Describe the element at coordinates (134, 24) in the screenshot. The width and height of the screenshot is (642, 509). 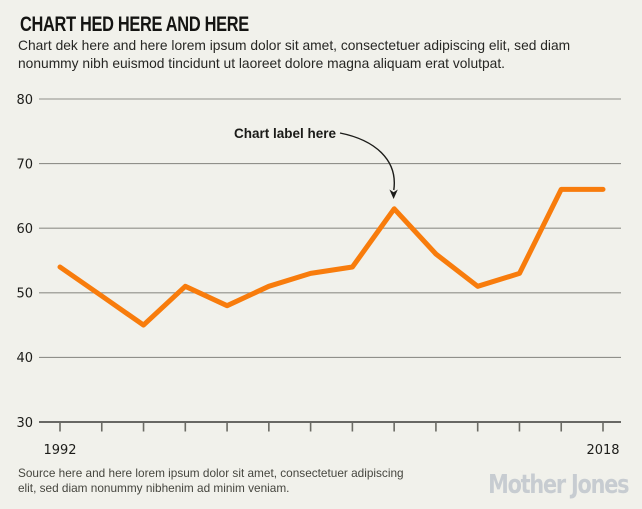
I see `page-title: CHART HED HERE AND HERE` at that location.